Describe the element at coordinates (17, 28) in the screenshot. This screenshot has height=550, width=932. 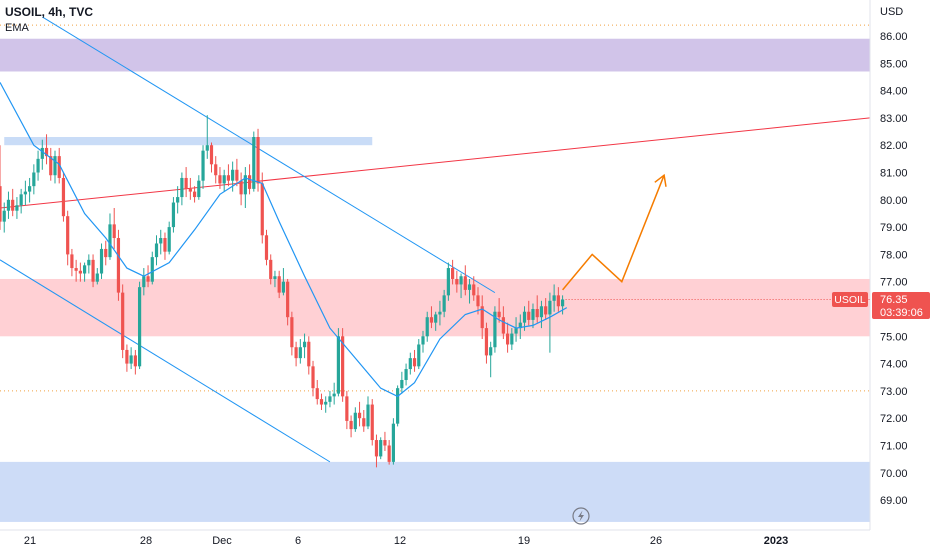
I see `ema-indicator-label: EMA` at that location.